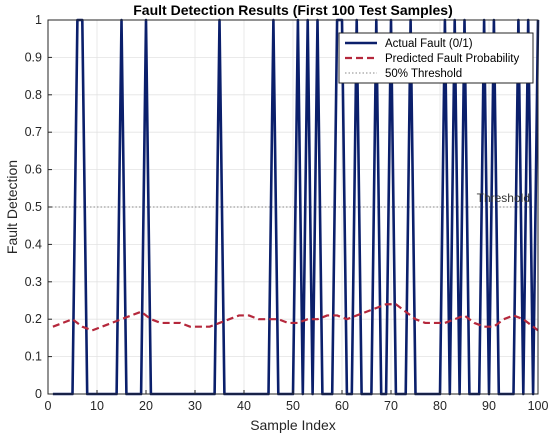 This screenshot has width=550, height=437. What do you see at coordinates (33, 95) in the screenshot?
I see `y-tick-label: 0.8` at bounding box center [33, 95].